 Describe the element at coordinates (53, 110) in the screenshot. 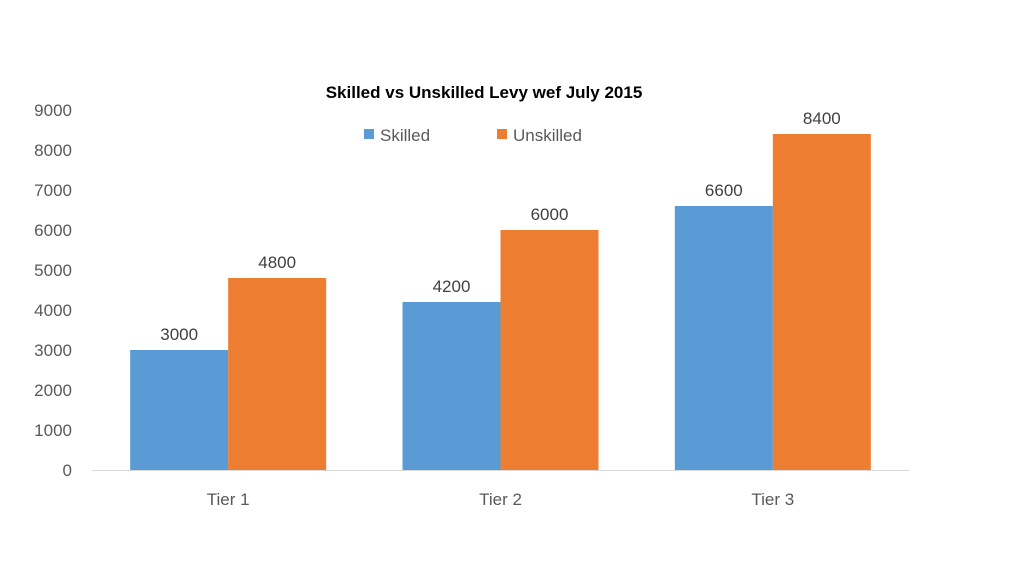

I see `y-tick-label-9000: 9000` at that location.